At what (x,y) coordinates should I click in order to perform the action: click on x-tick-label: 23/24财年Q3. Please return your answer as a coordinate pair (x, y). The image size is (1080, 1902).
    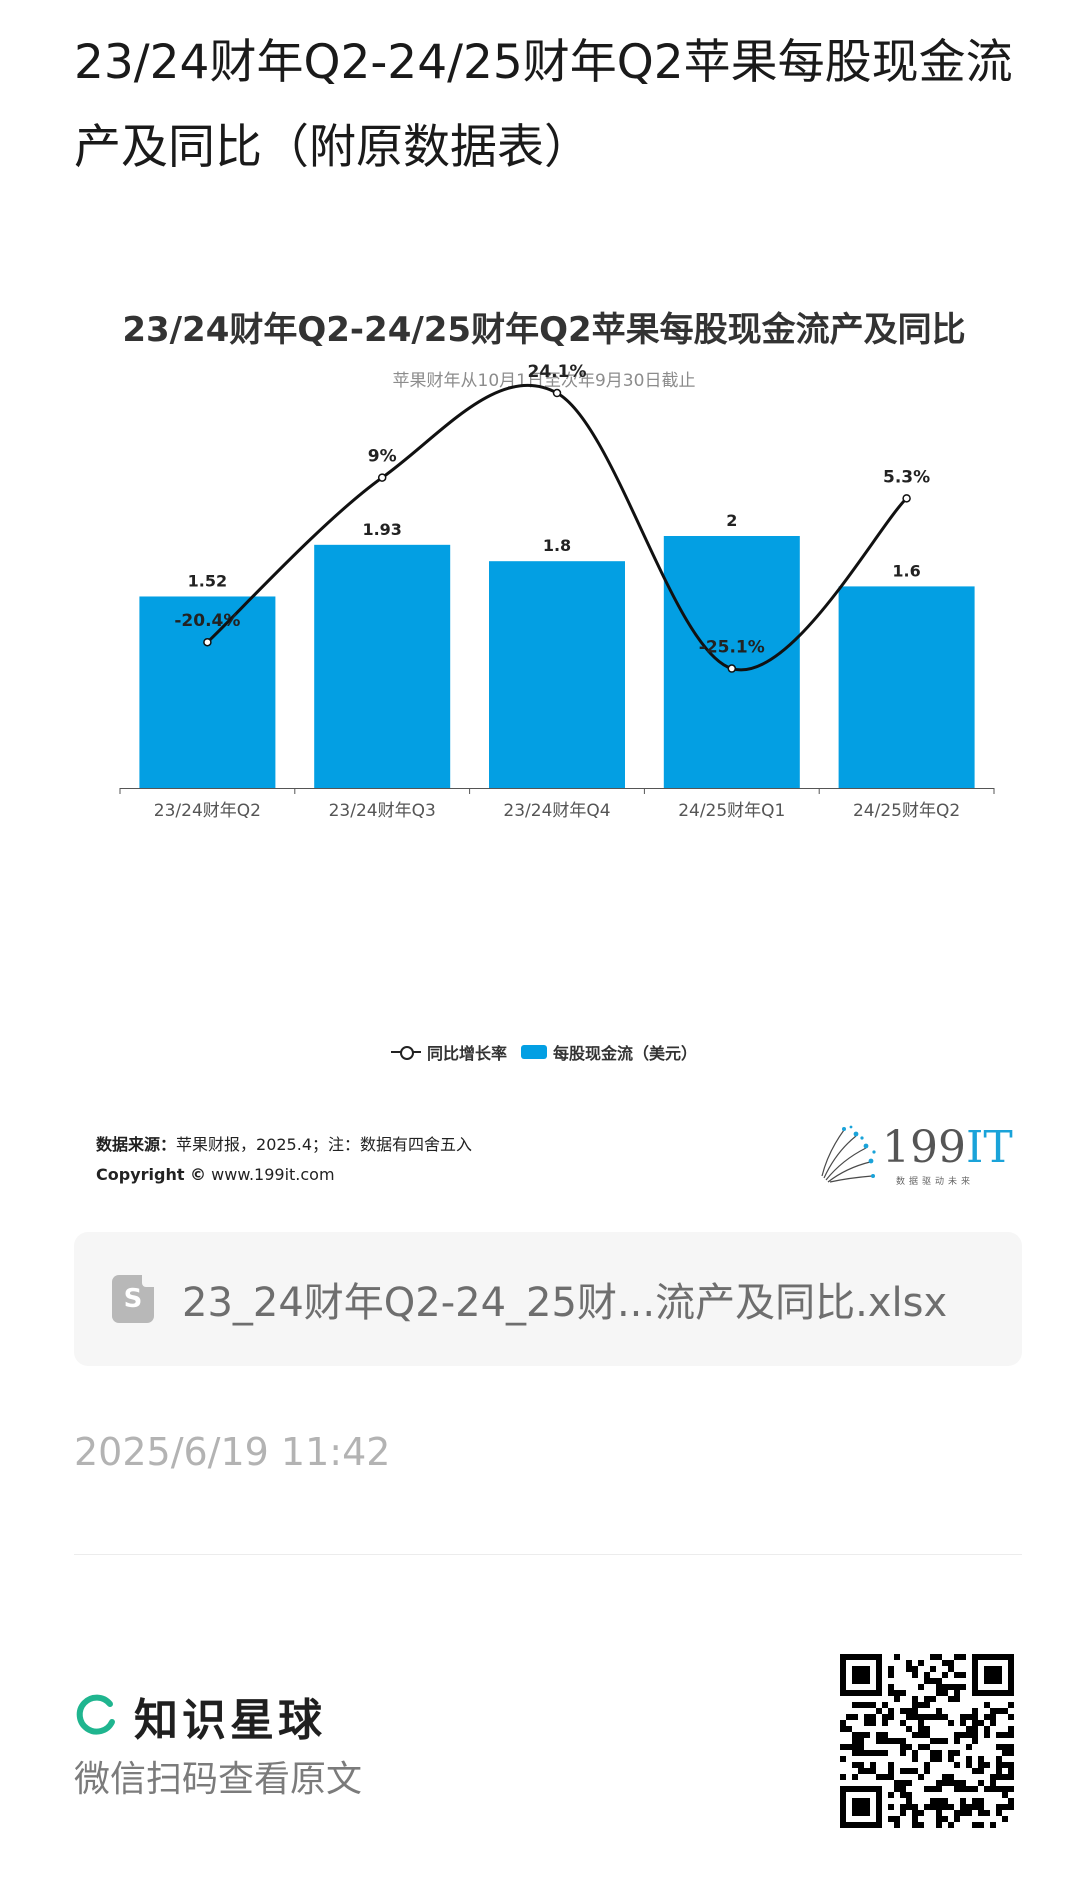
    Looking at the image, I should click on (382, 811).